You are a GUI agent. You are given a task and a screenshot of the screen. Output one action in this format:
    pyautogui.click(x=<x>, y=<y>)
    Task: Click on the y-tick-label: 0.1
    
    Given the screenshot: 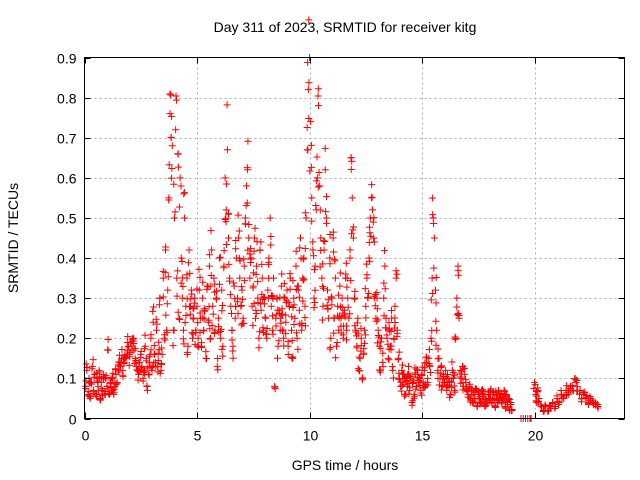 What is the action you would take?
    pyautogui.click(x=67, y=379)
    